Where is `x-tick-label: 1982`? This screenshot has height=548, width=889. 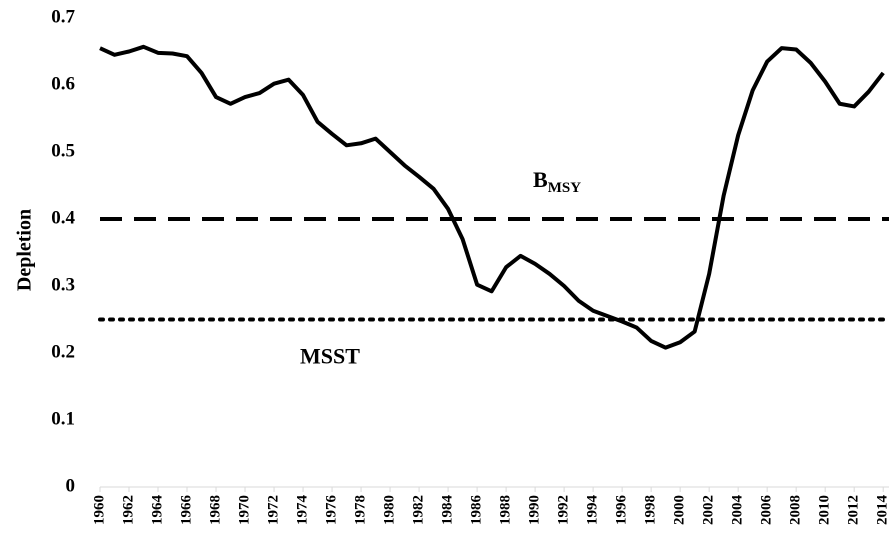 x-tick-label: 1982 is located at coordinates (419, 510).